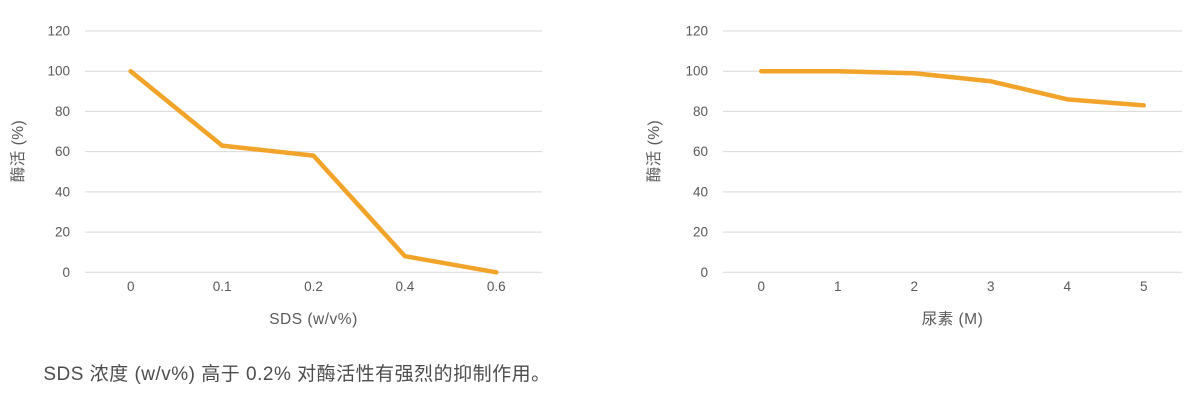 This screenshot has width=1188, height=420. What do you see at coordinates (838, 286) in the screenshot?
I see `x-tick-label: 1` at bounding box center [838, 286].